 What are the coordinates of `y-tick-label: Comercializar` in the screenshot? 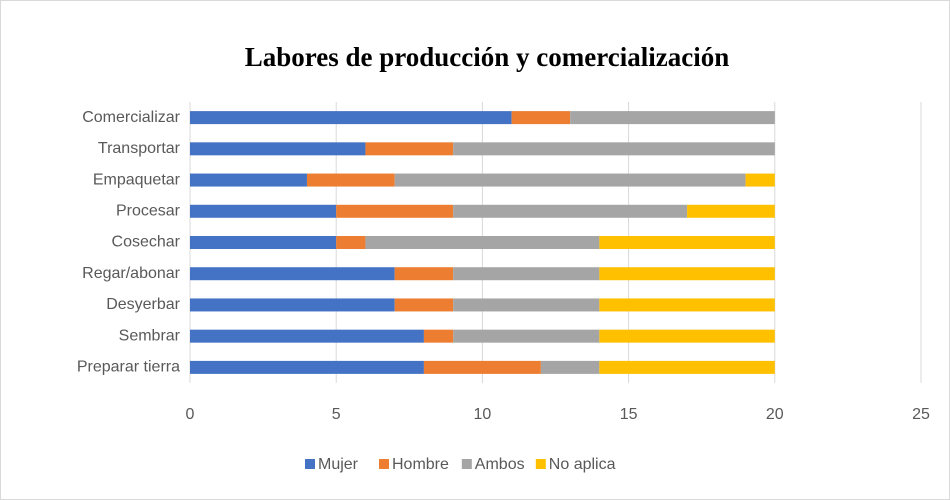 It's located at (131, 117).